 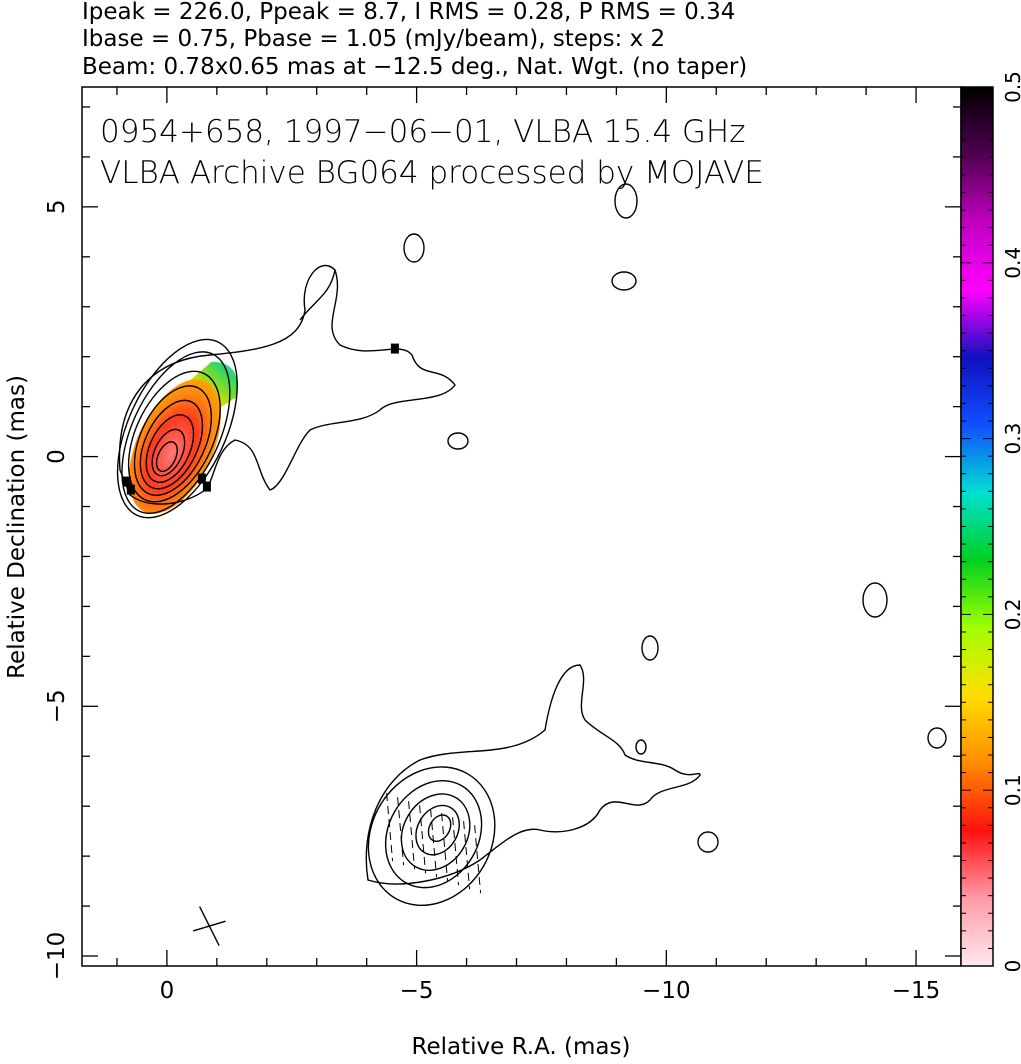 What do you see at coordinates (521, 1047) in the screenshot?
I see `x-axis-label: Relative R.A. (mas)` at bounding box center [521, 1047].